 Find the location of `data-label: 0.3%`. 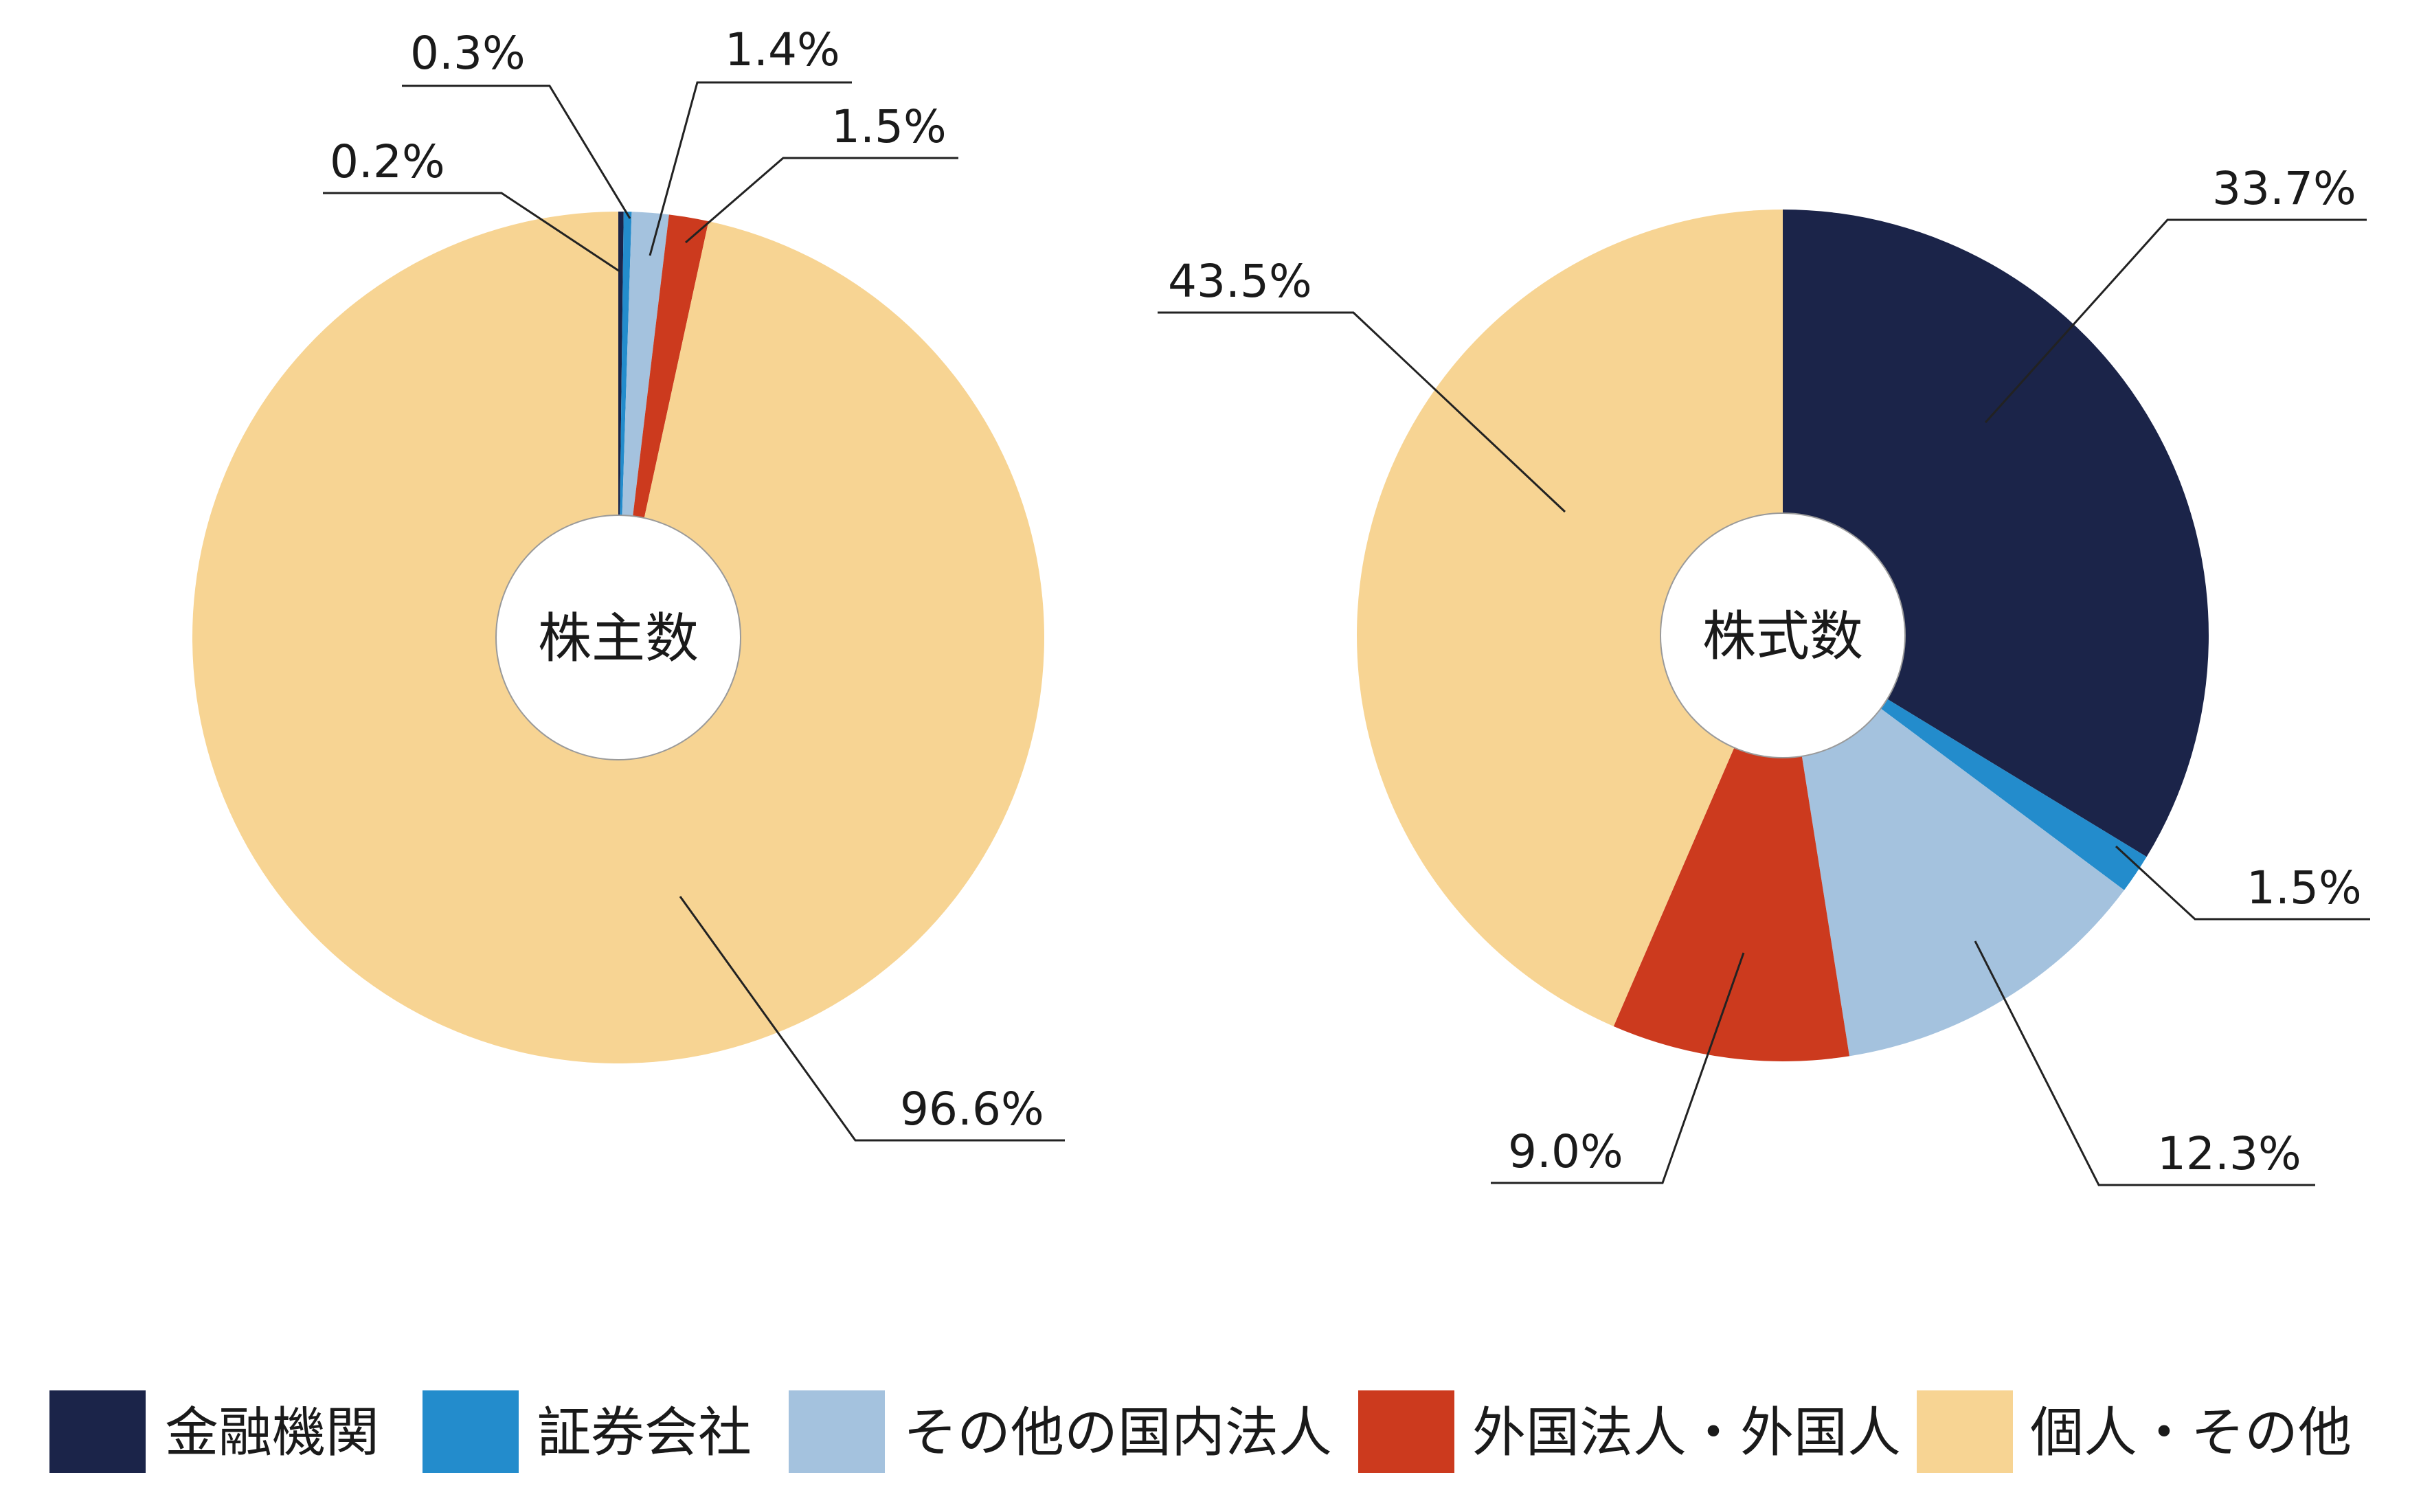

data-label: 0.3% is located at coordinates (468, 53).